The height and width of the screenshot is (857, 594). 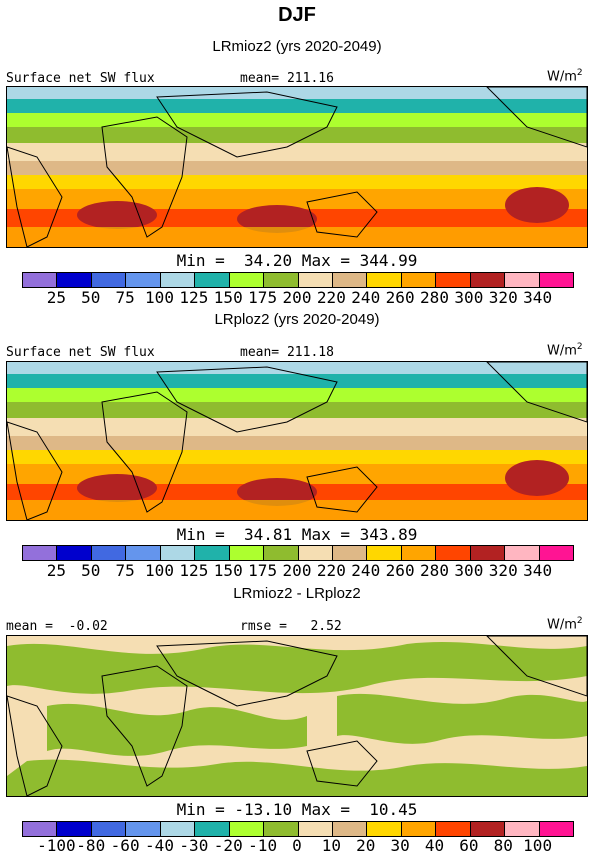 I want to click on colorbar-tick-label: 220, so click(x=331, y=297).